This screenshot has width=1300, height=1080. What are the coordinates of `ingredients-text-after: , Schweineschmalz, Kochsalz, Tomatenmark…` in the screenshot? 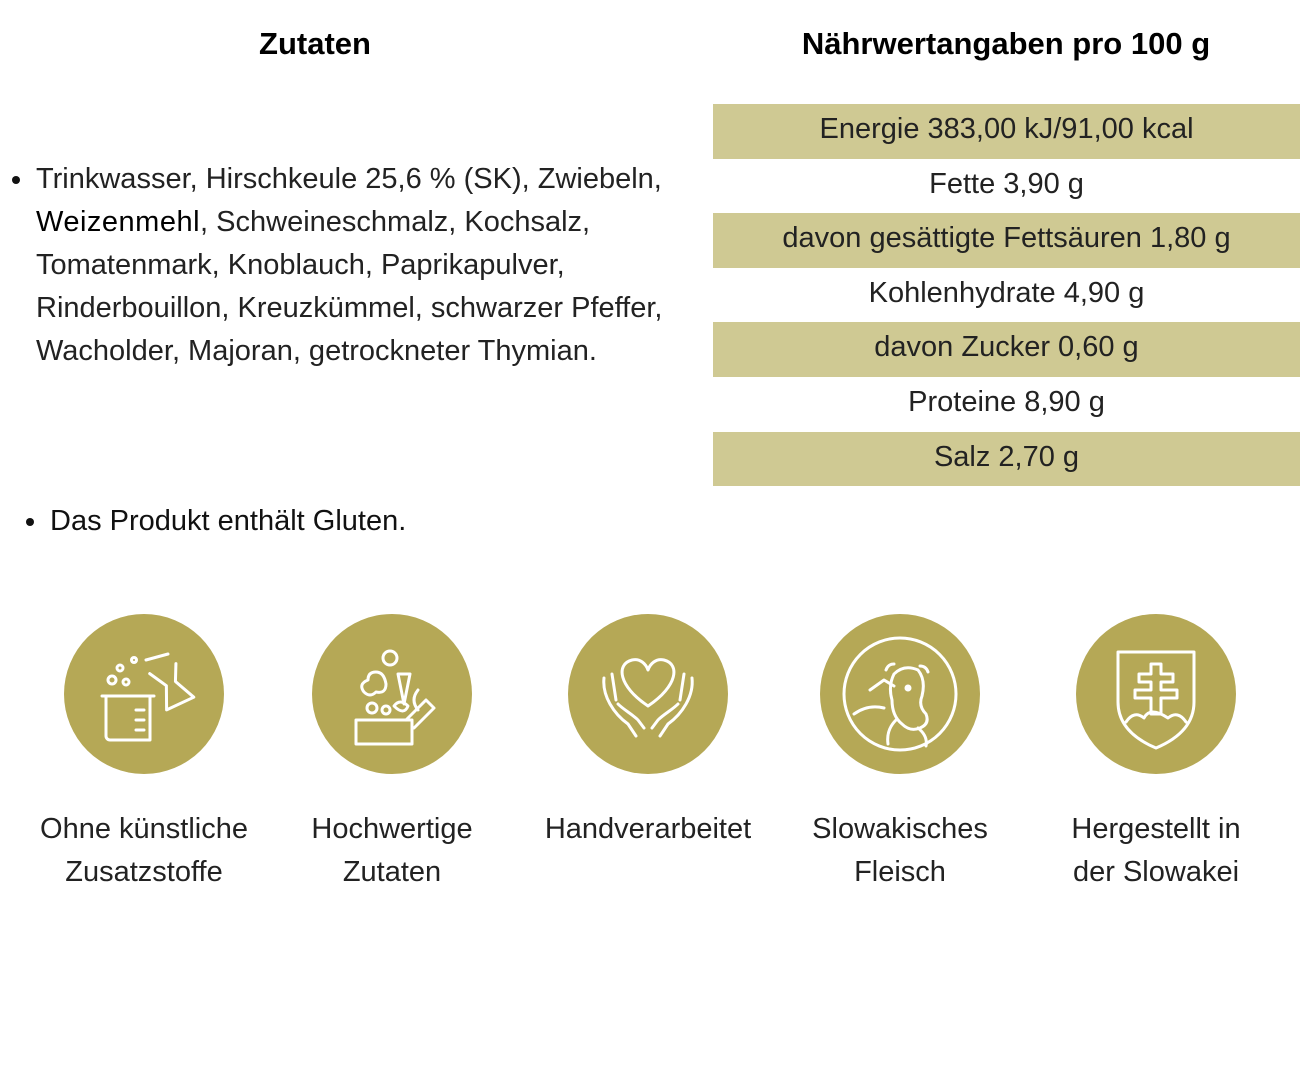 It's located at (349, 286).